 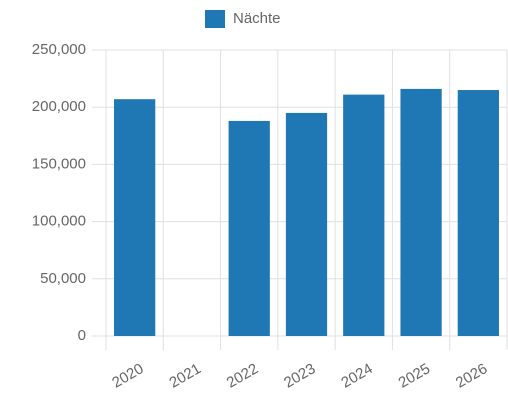 I want to click on y-tick-label: 0, so click(x=82, y=335).